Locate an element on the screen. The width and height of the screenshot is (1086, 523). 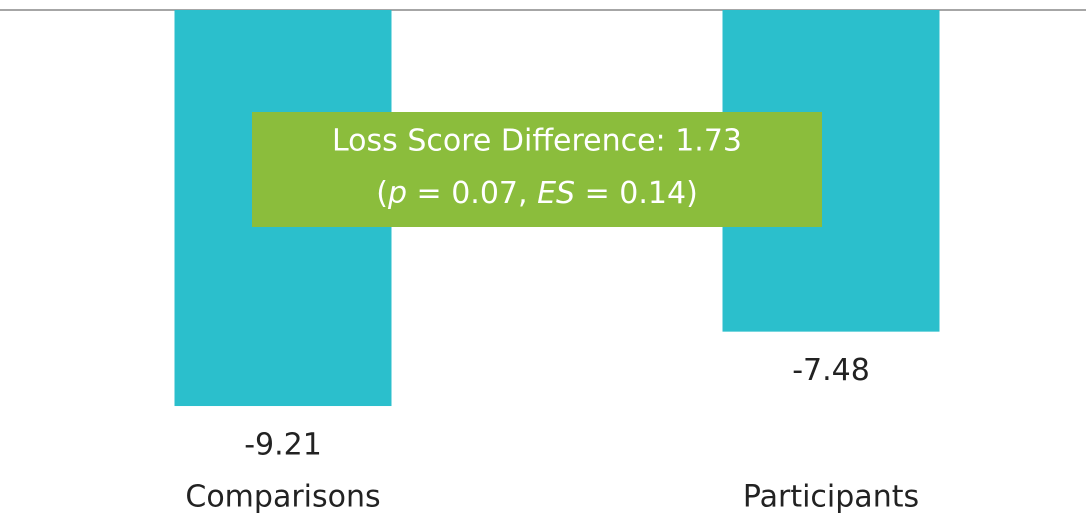
annotation-line: (p = 0.07, ES = 0.14) is located at coordinates (537, 193).